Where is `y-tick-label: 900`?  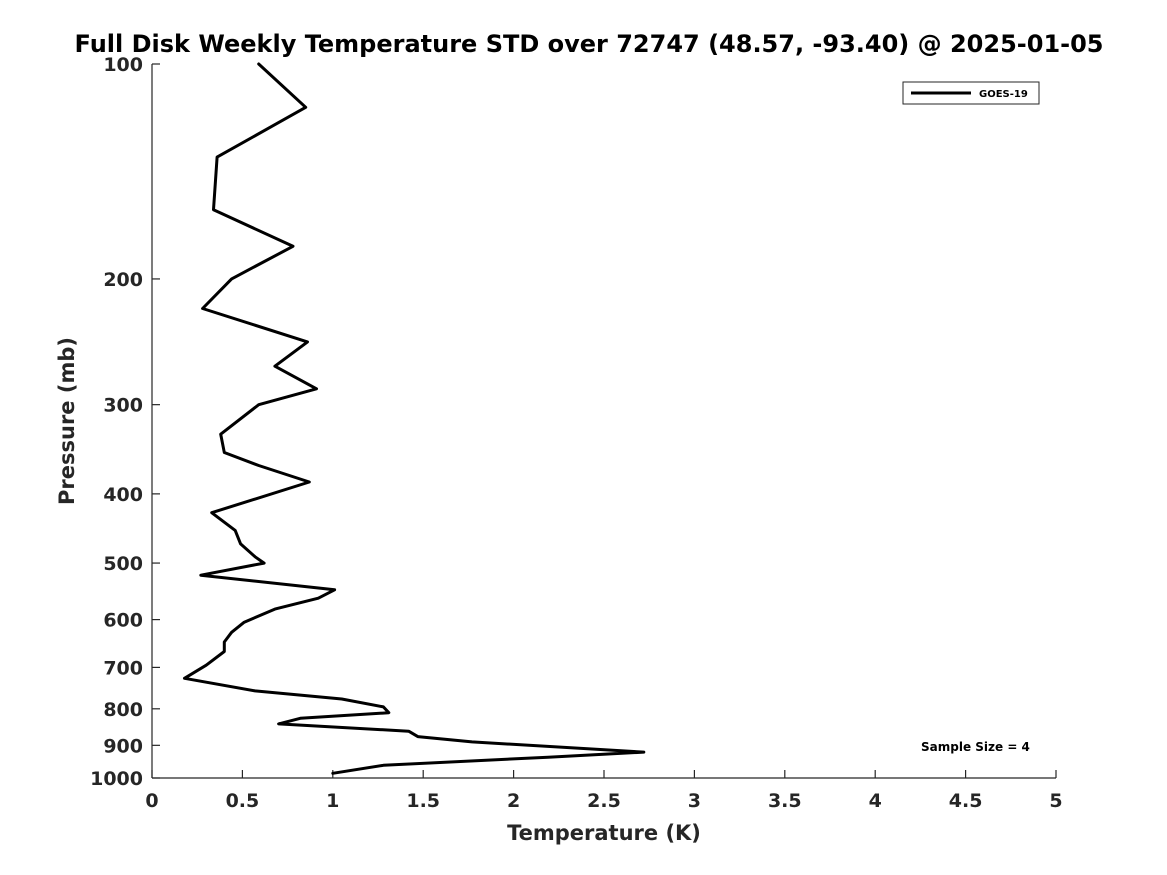
y-tick-label: 900 is located at coordinates (123, 746).